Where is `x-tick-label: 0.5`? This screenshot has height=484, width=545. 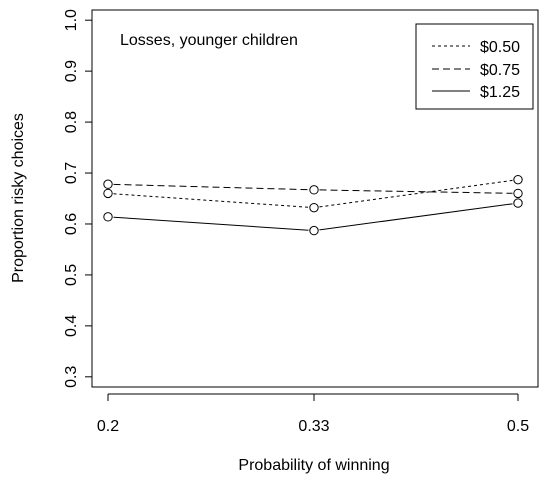 x-tick-label: 0.5 is located at coordinates (518, 426).